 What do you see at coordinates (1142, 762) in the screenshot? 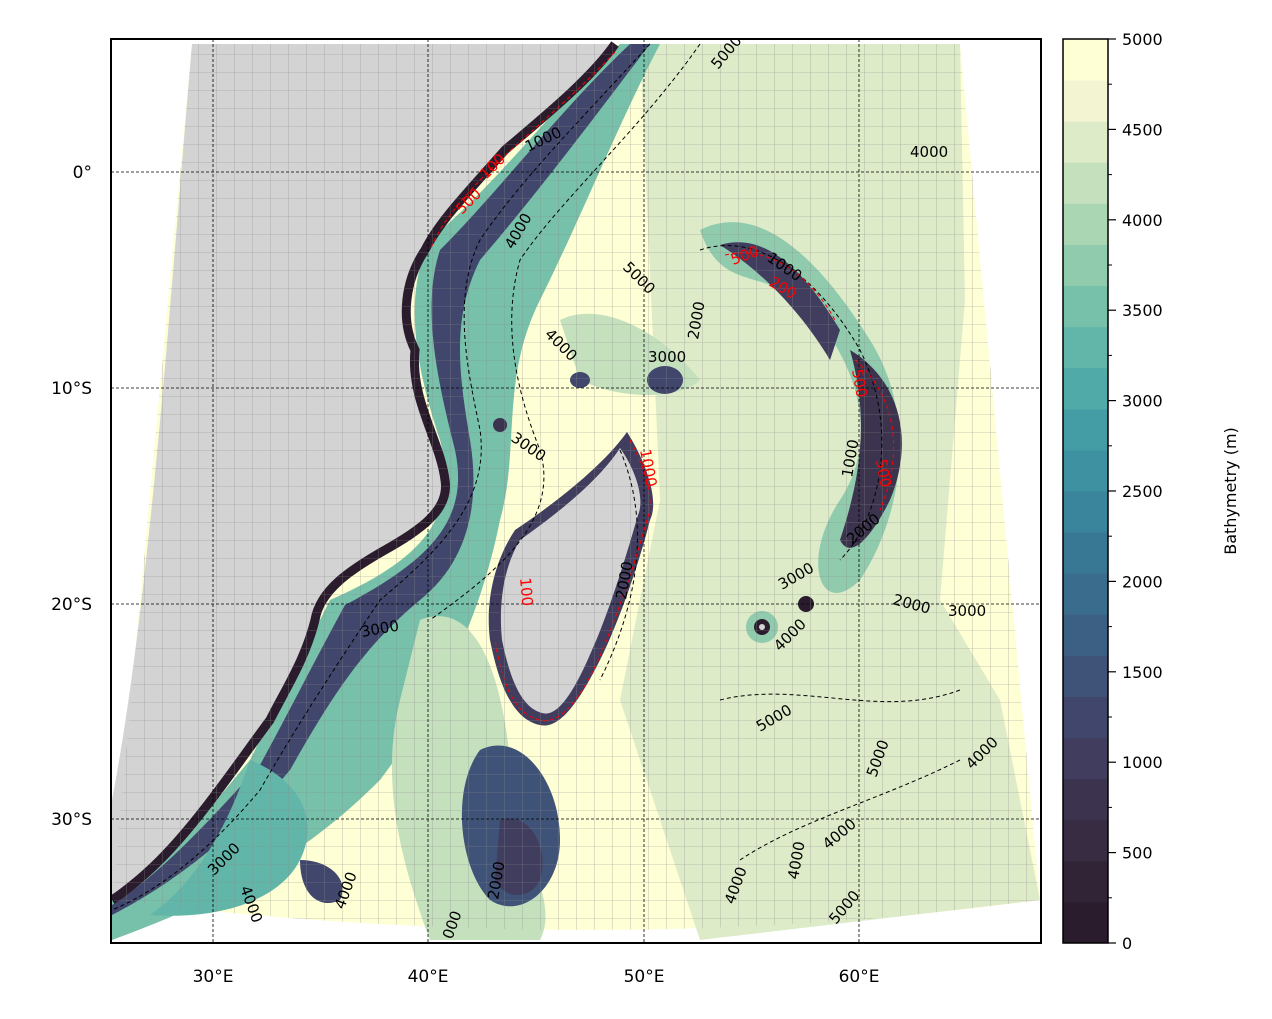
I see `colorbar-tick-label: 1000` at bounding box center [1142, 762].